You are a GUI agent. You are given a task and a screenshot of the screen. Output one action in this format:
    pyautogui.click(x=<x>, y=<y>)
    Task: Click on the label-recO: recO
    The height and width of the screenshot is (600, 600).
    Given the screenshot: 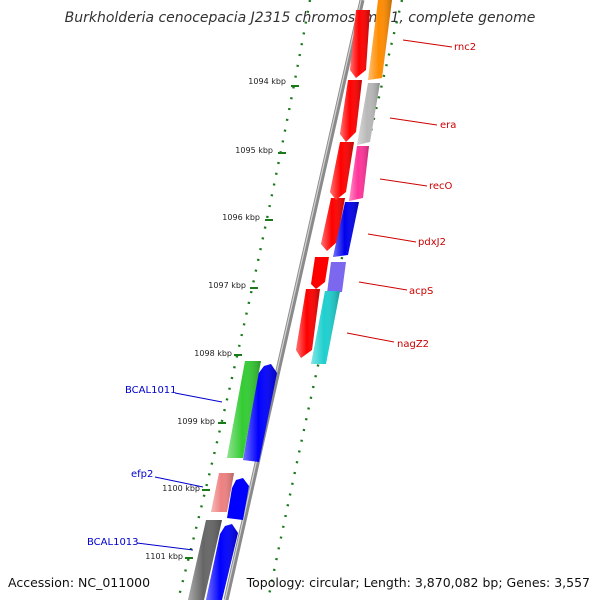 What is the action you would take?
    pyautogui.click(x=441, y=186)
    